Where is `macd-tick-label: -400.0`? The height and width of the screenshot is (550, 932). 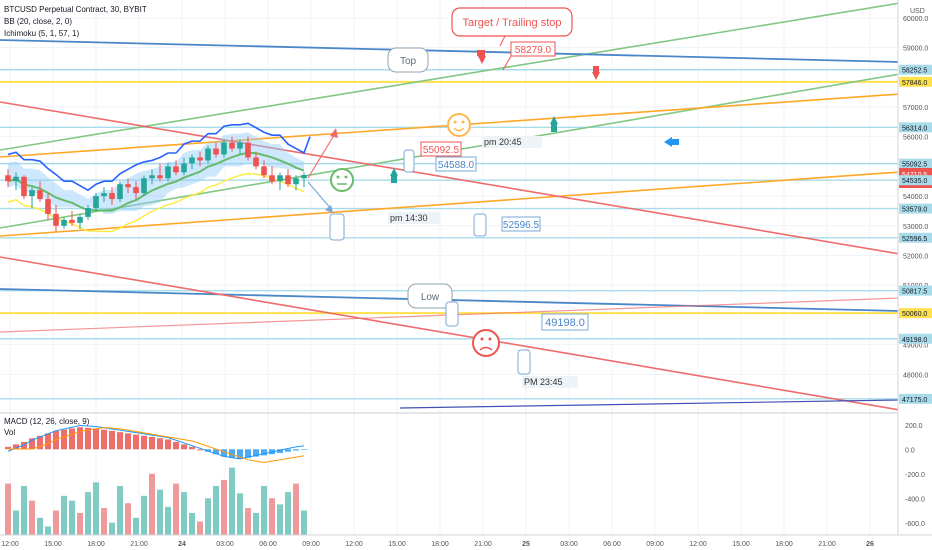 macd-tick-label: -400.0 is located at coordinates (915, 499).